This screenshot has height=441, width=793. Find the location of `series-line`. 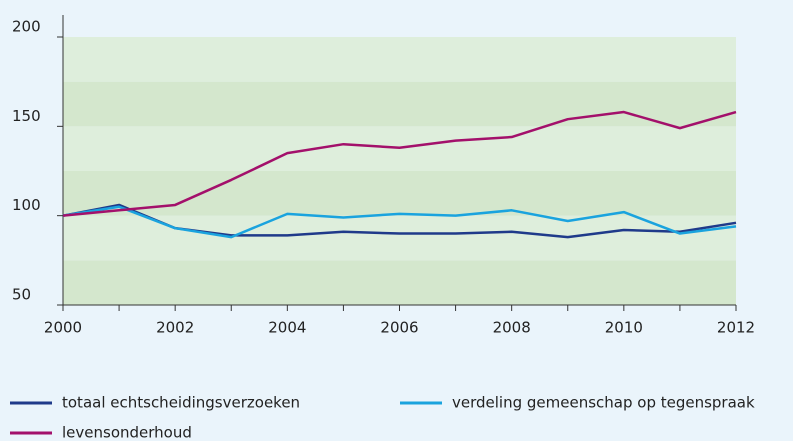

series-line is located at coordinates (399, 222).